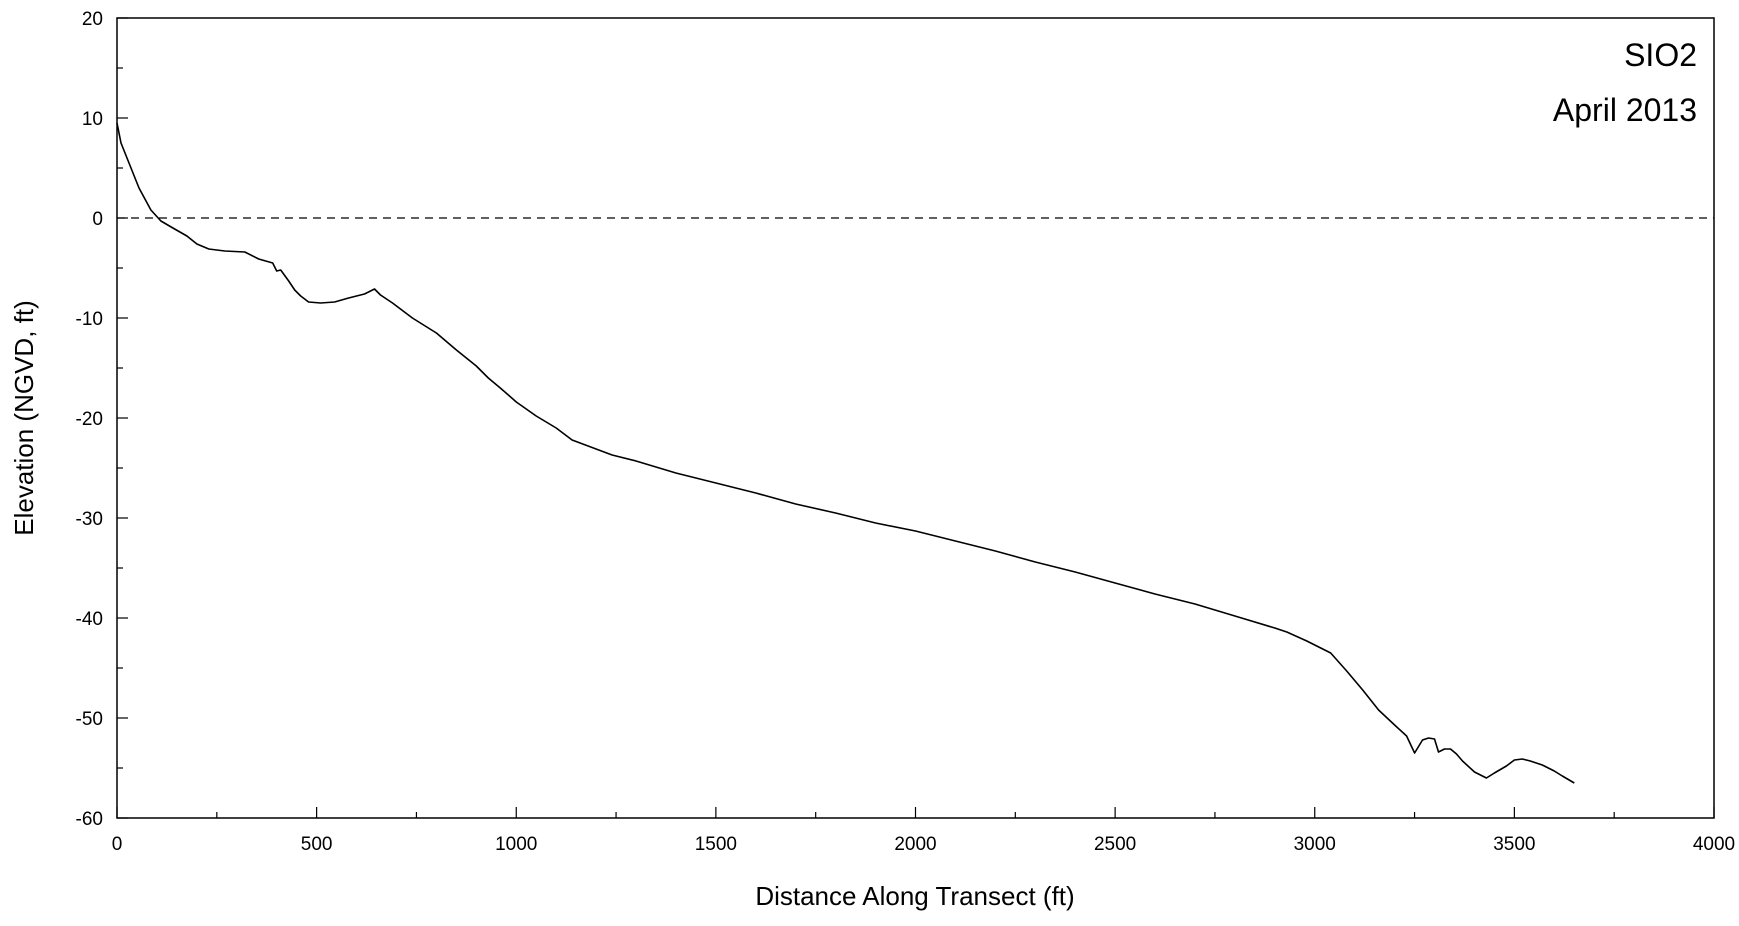 The width and height of the screenshot is (1739, 926). Describe the element at coordinates (92, 119) in the screenshot. I see `y-tick-label: 10` at that location.